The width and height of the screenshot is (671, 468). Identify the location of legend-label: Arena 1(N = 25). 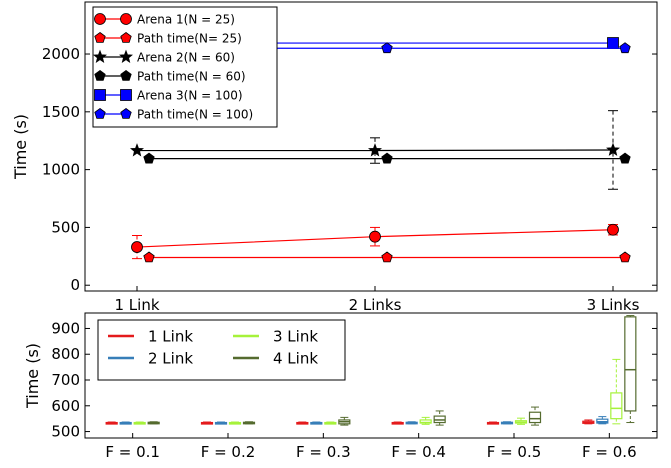
(186, 20).